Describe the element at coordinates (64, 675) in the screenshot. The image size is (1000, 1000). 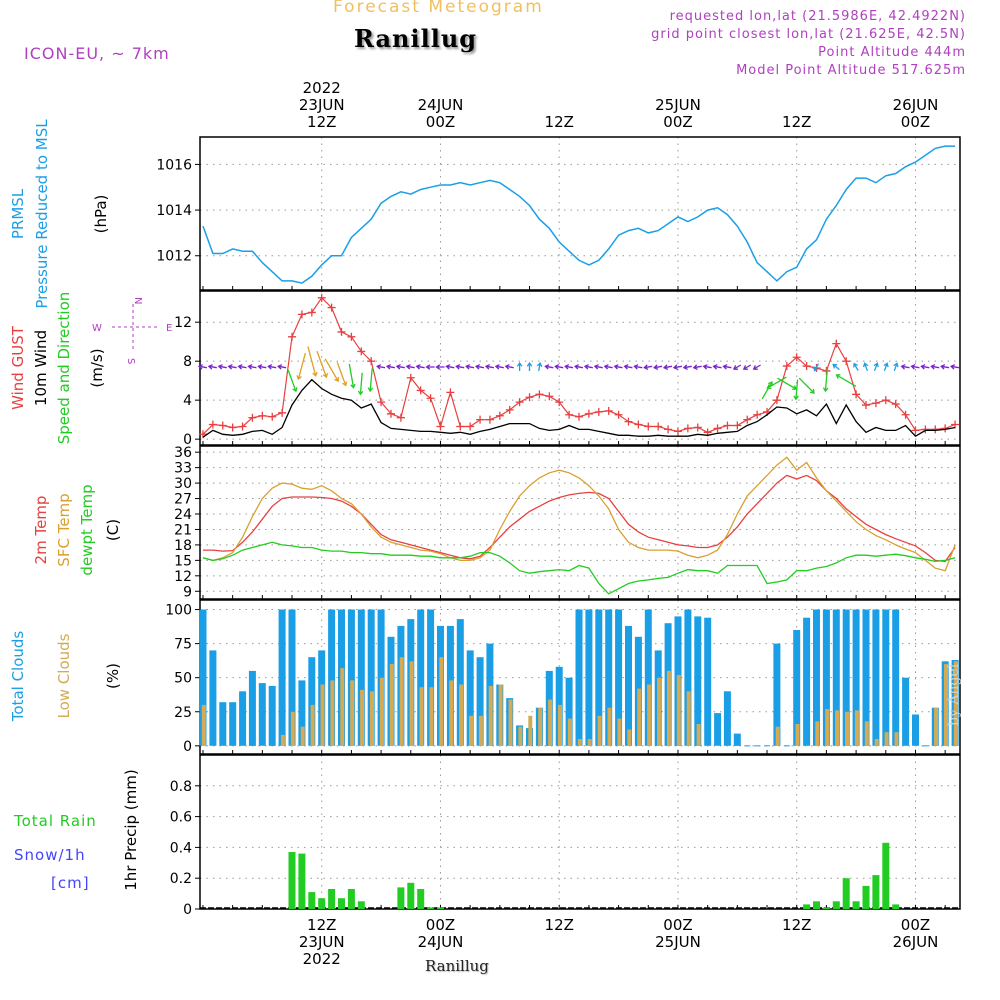
I see `low-clouds-label-group: Low Clouds` at that location.